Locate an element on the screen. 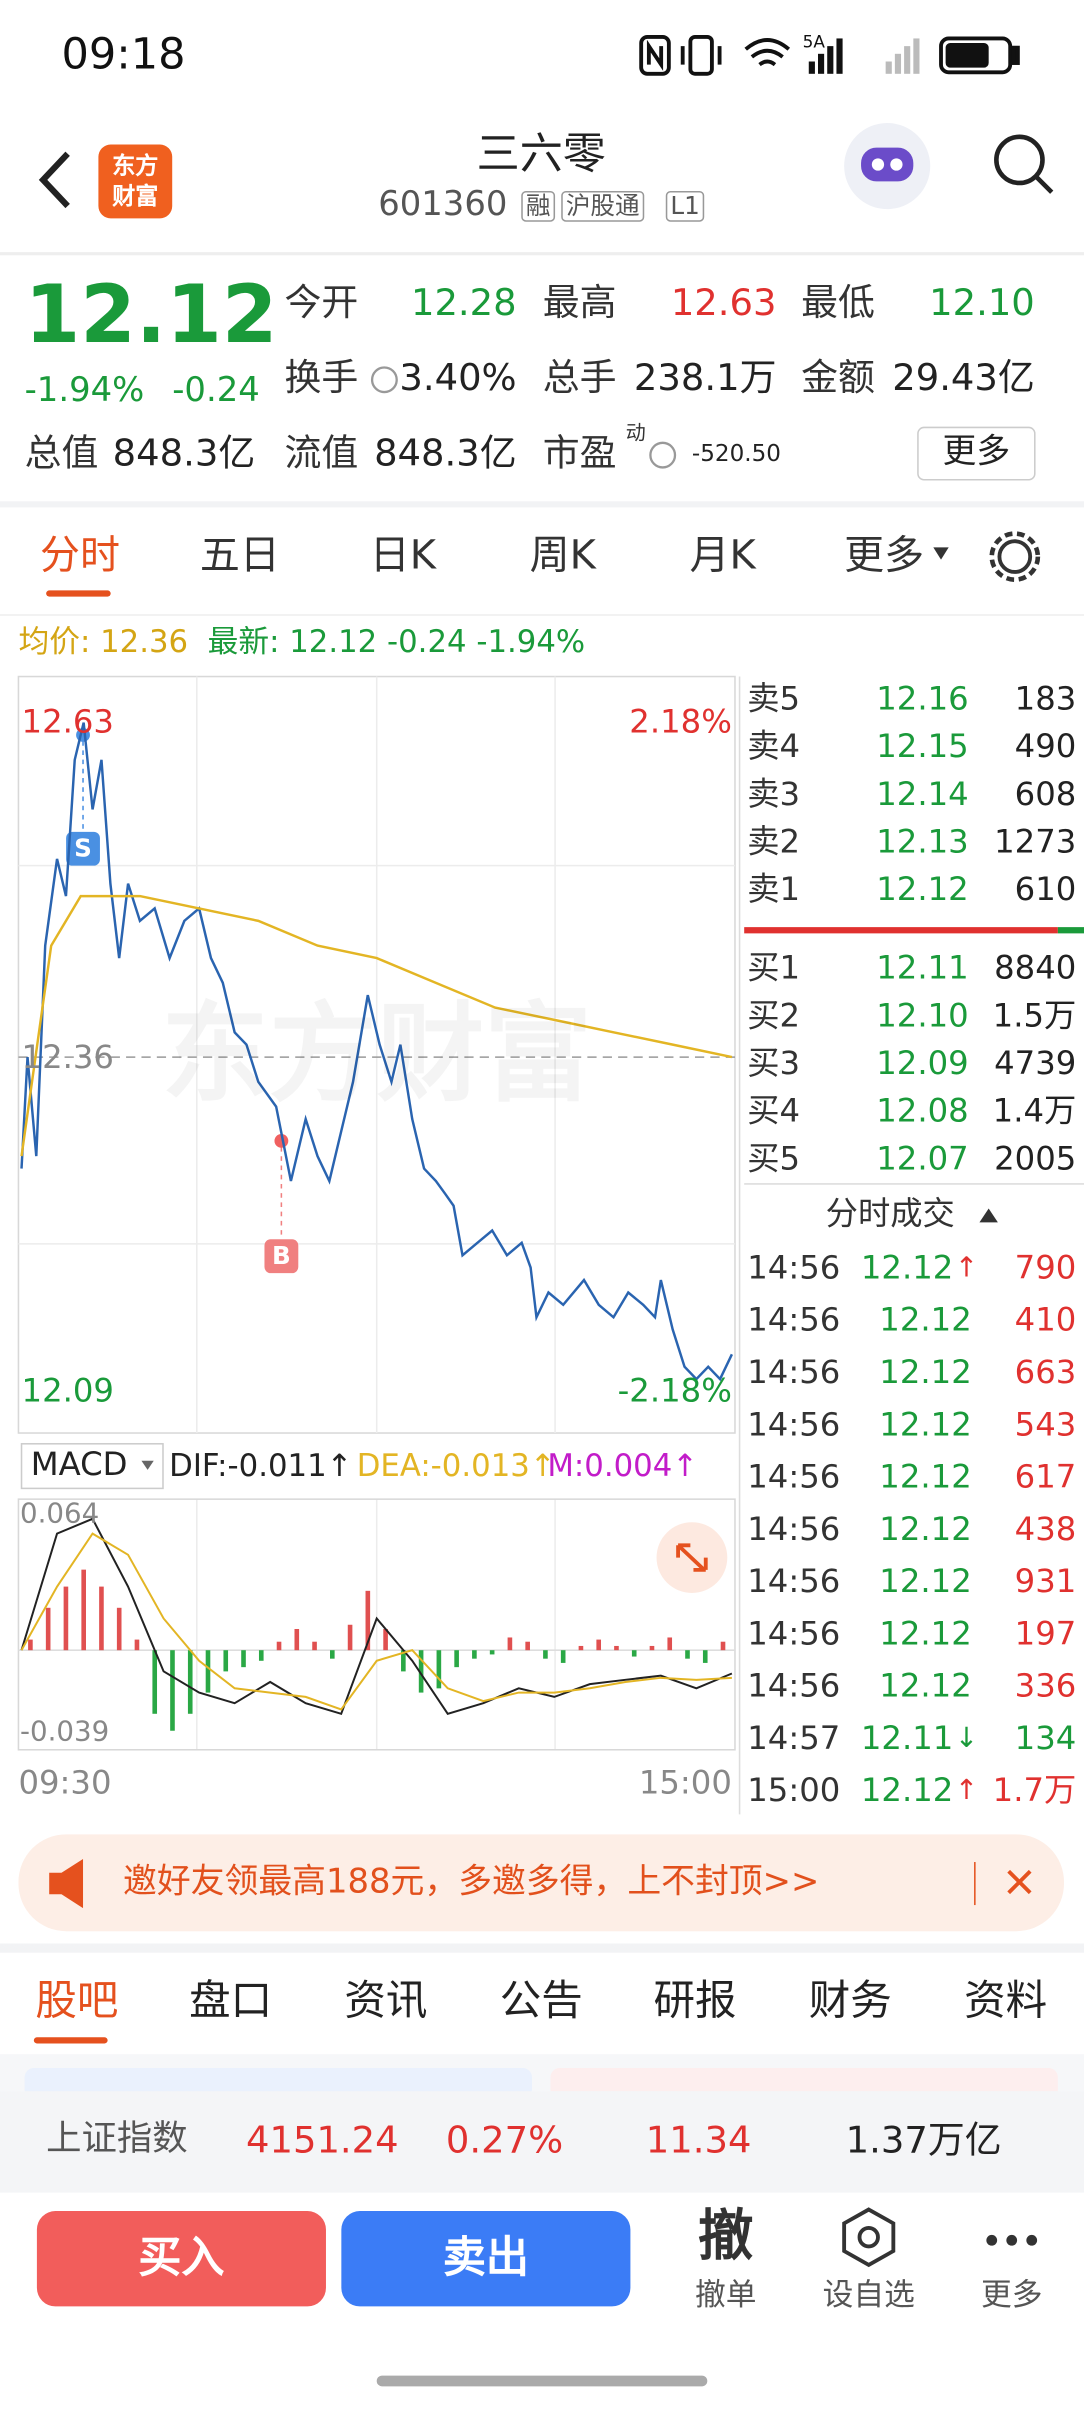 The height and width of the screenshot is (2412, 1084). index-bar is located at coordinates (542, 2142).